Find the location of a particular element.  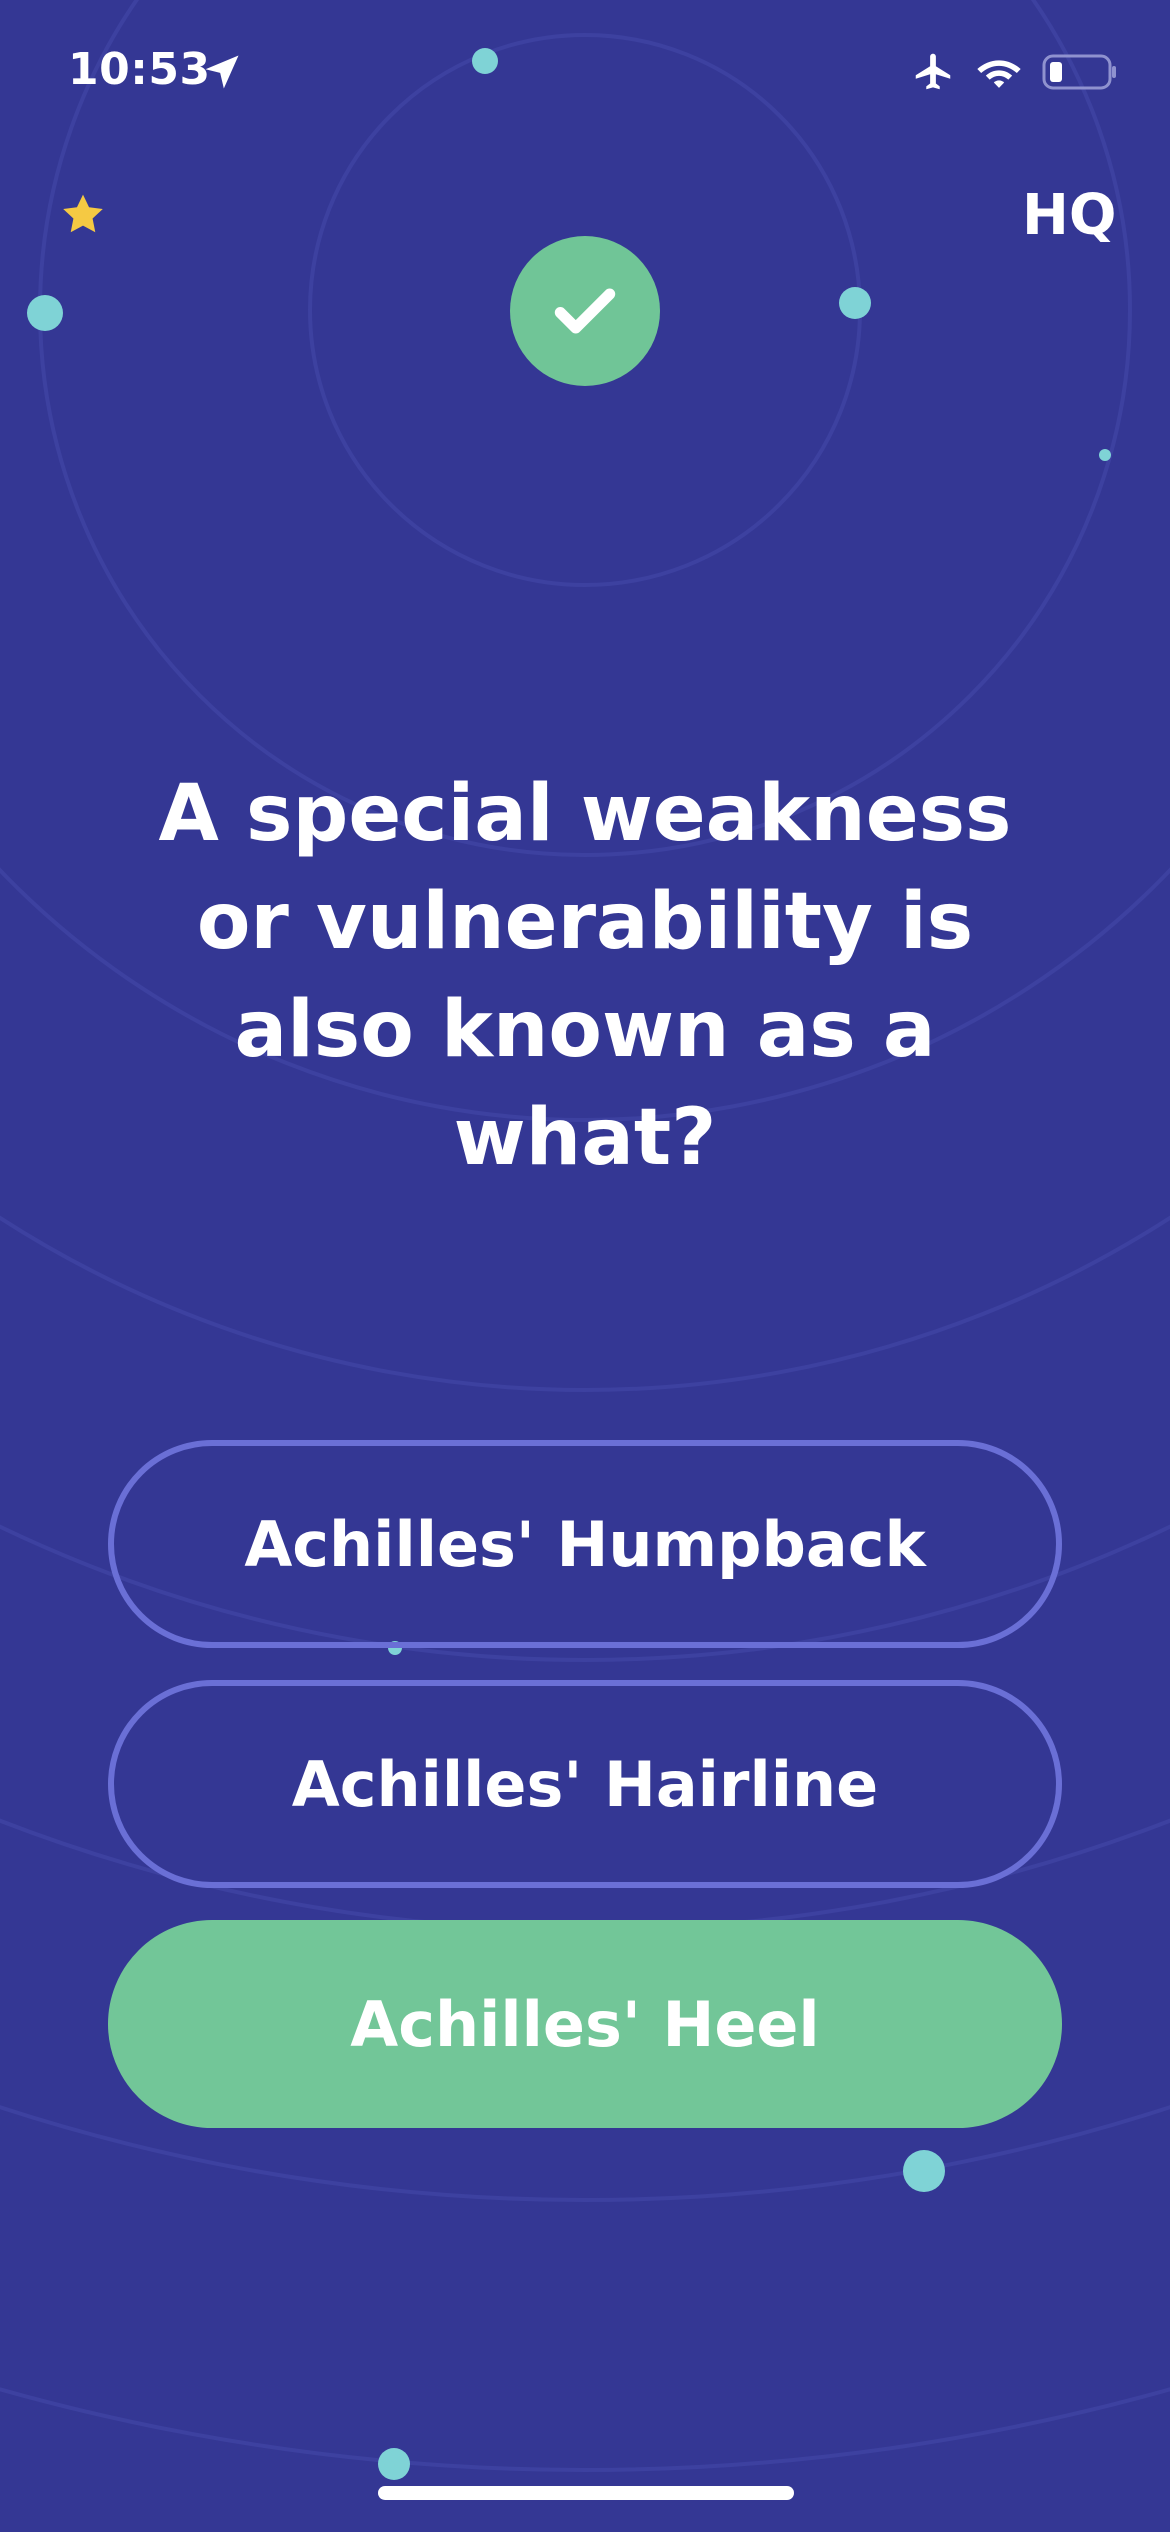

checkmark-icon is located at coordinates (585, 311).